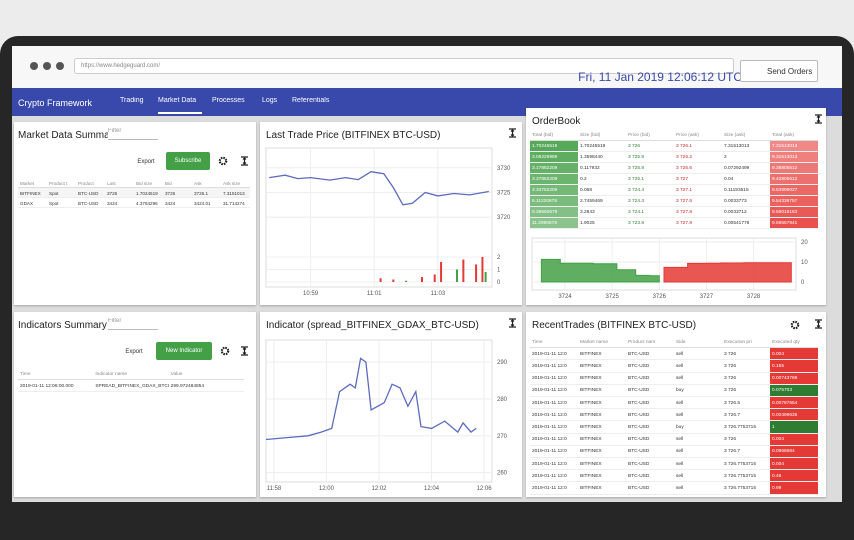  I want to click on table-cell: 0.068, so click(602, 190).